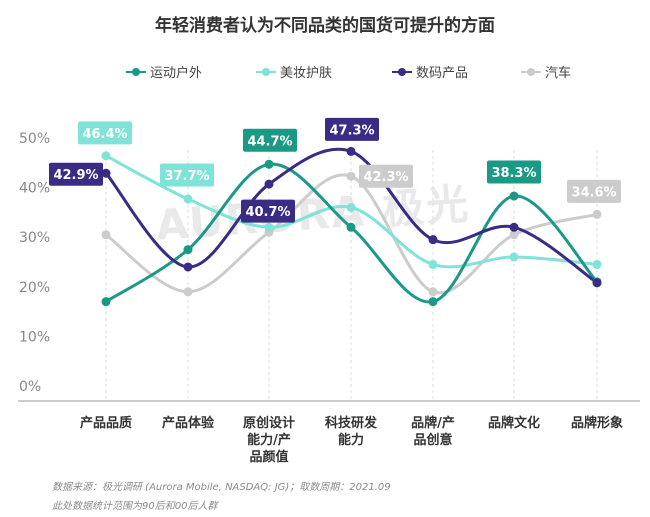  I want to click on data-label: 42.9%, so click(76, 174).